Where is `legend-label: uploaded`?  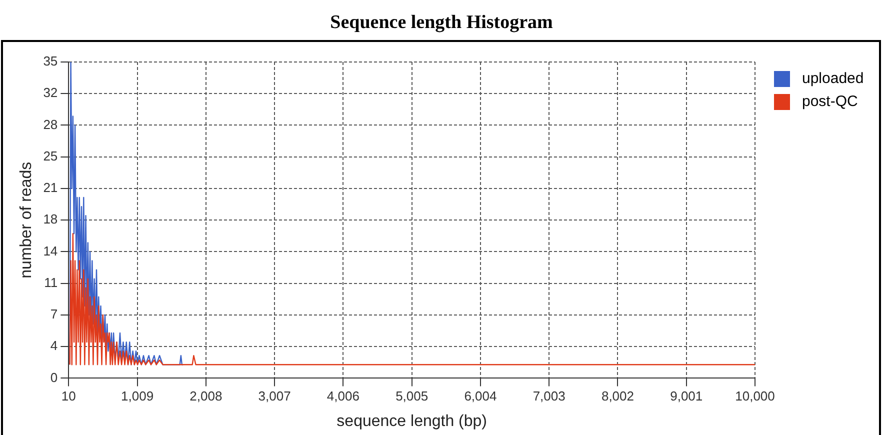 legend-label: uploaded is located at coordinates (833, 78).